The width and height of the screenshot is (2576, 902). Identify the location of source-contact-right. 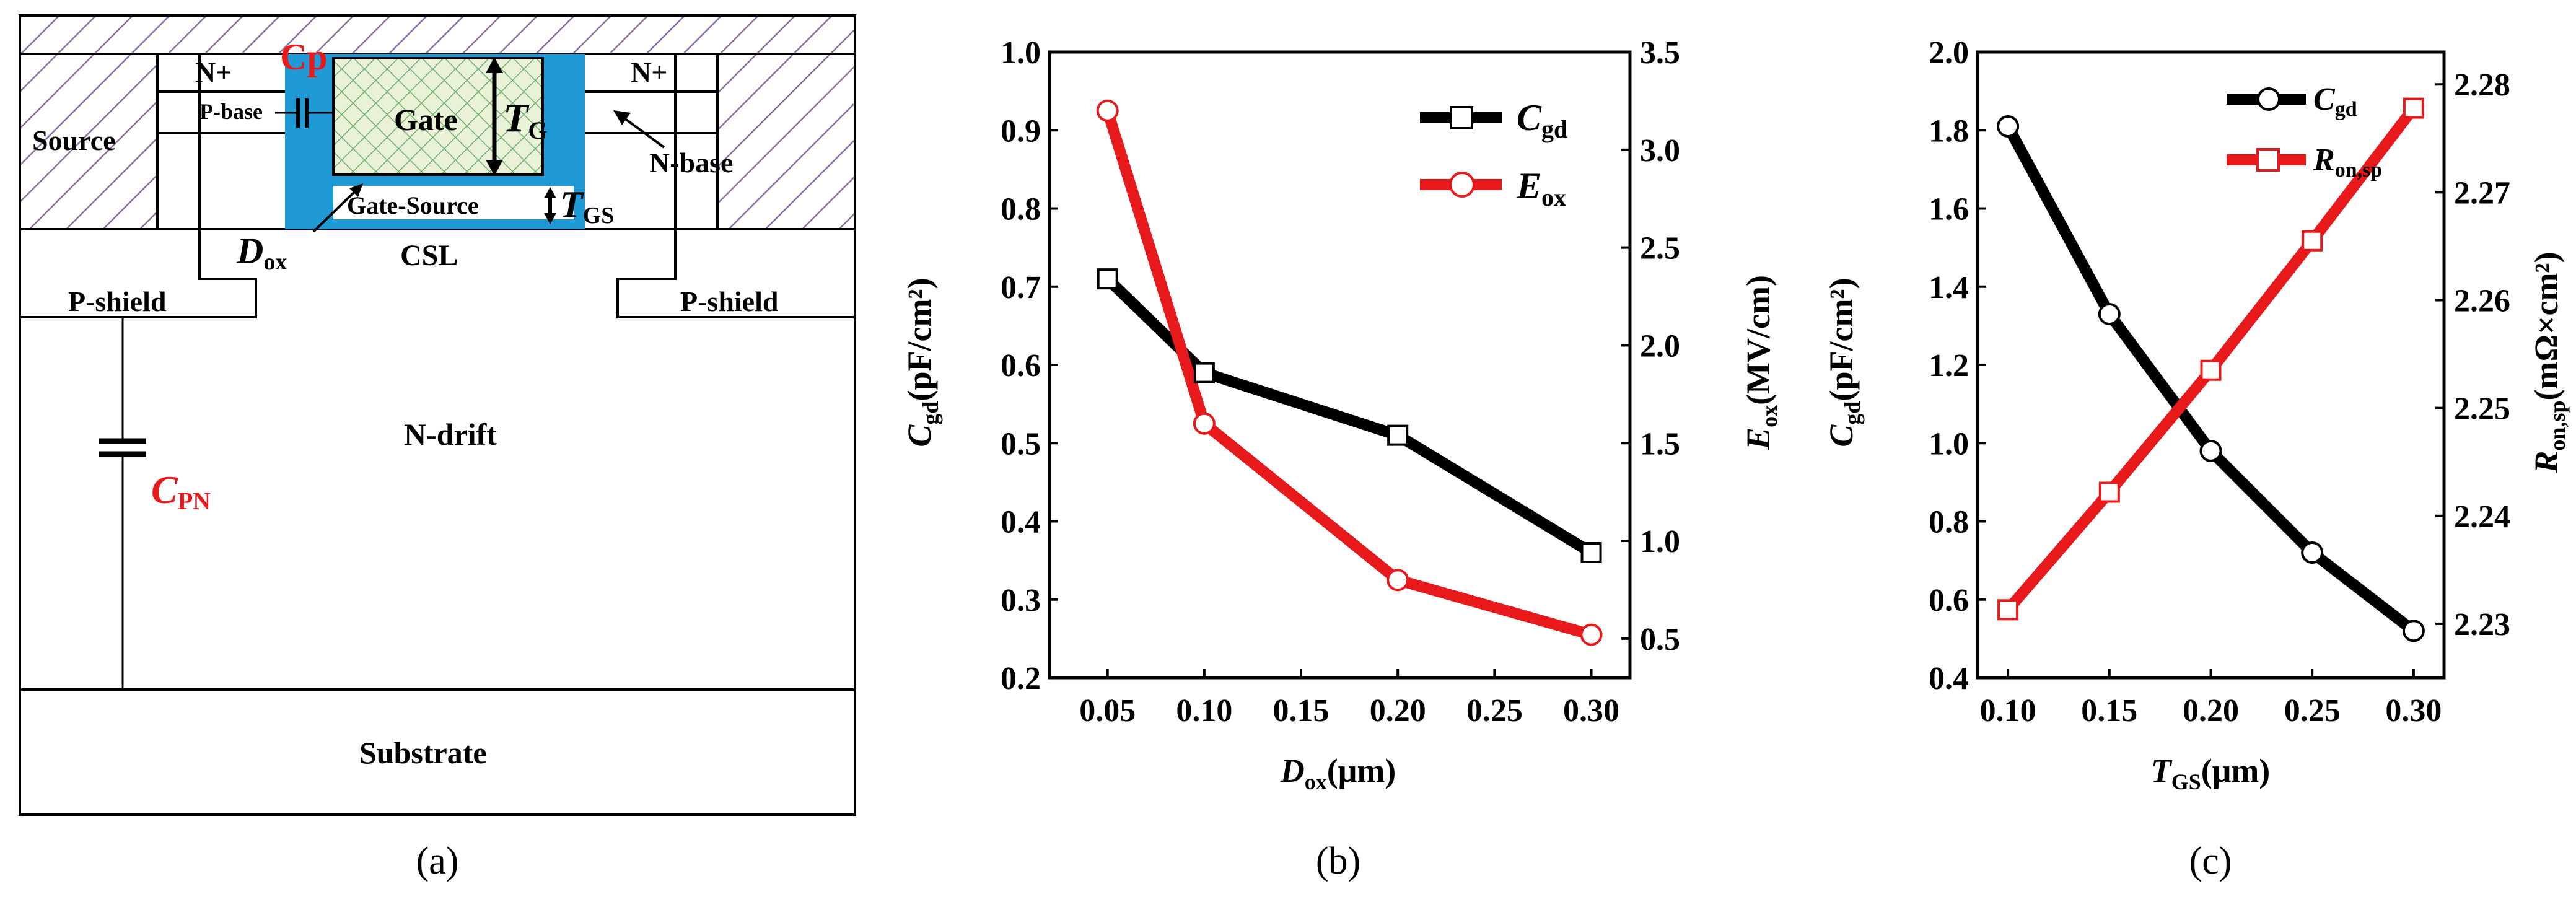
(786, 141).